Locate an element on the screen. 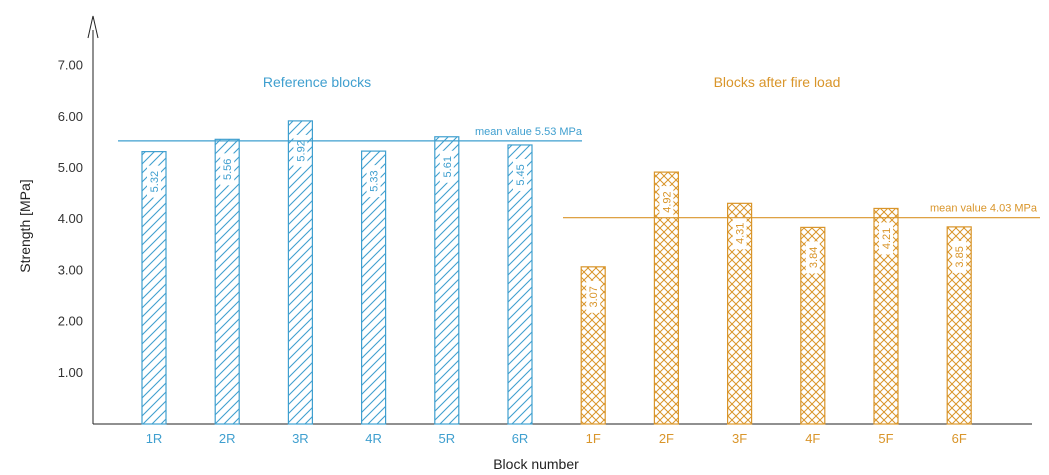 The width and height of the screenshot is (1049, 475). category-label-6R: 6R is located at coordinates (520, 438).